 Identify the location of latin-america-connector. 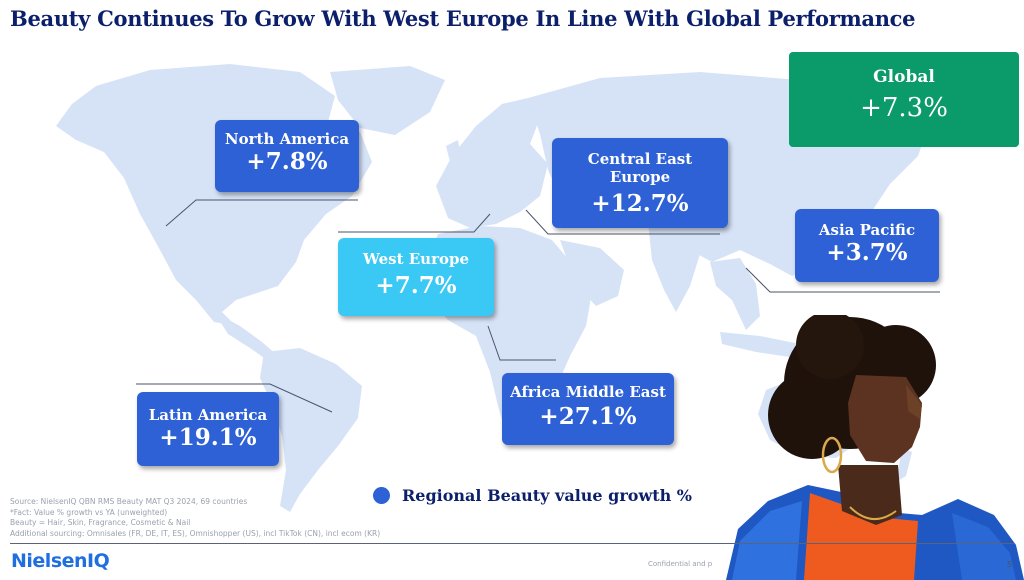
(234, 398).